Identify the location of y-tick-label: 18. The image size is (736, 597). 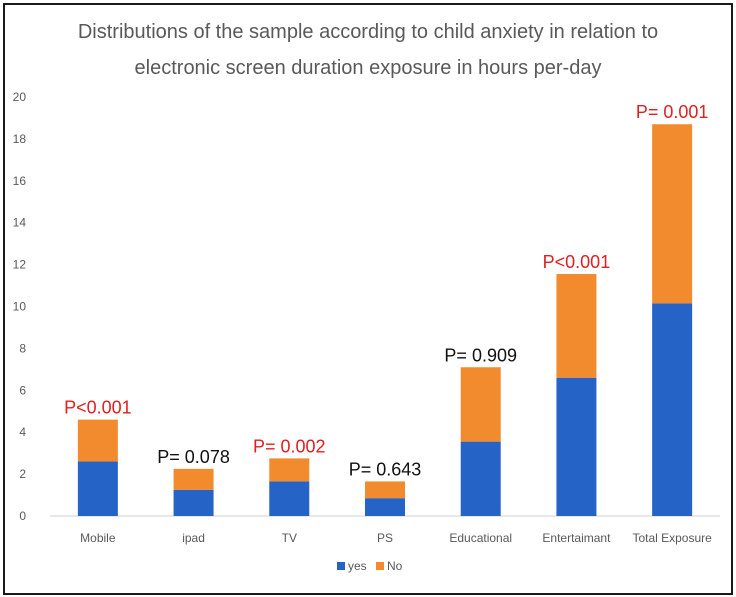
(20, 139).